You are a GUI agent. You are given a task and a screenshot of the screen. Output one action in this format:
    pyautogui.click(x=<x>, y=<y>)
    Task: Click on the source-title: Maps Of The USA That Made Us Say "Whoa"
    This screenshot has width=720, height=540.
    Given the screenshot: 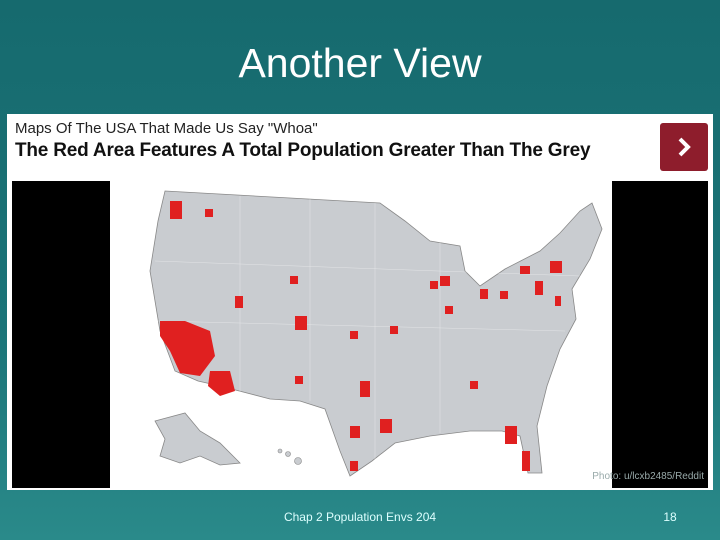 What is the action you would take?
    pyautogui.click(x=166, y=128)
    